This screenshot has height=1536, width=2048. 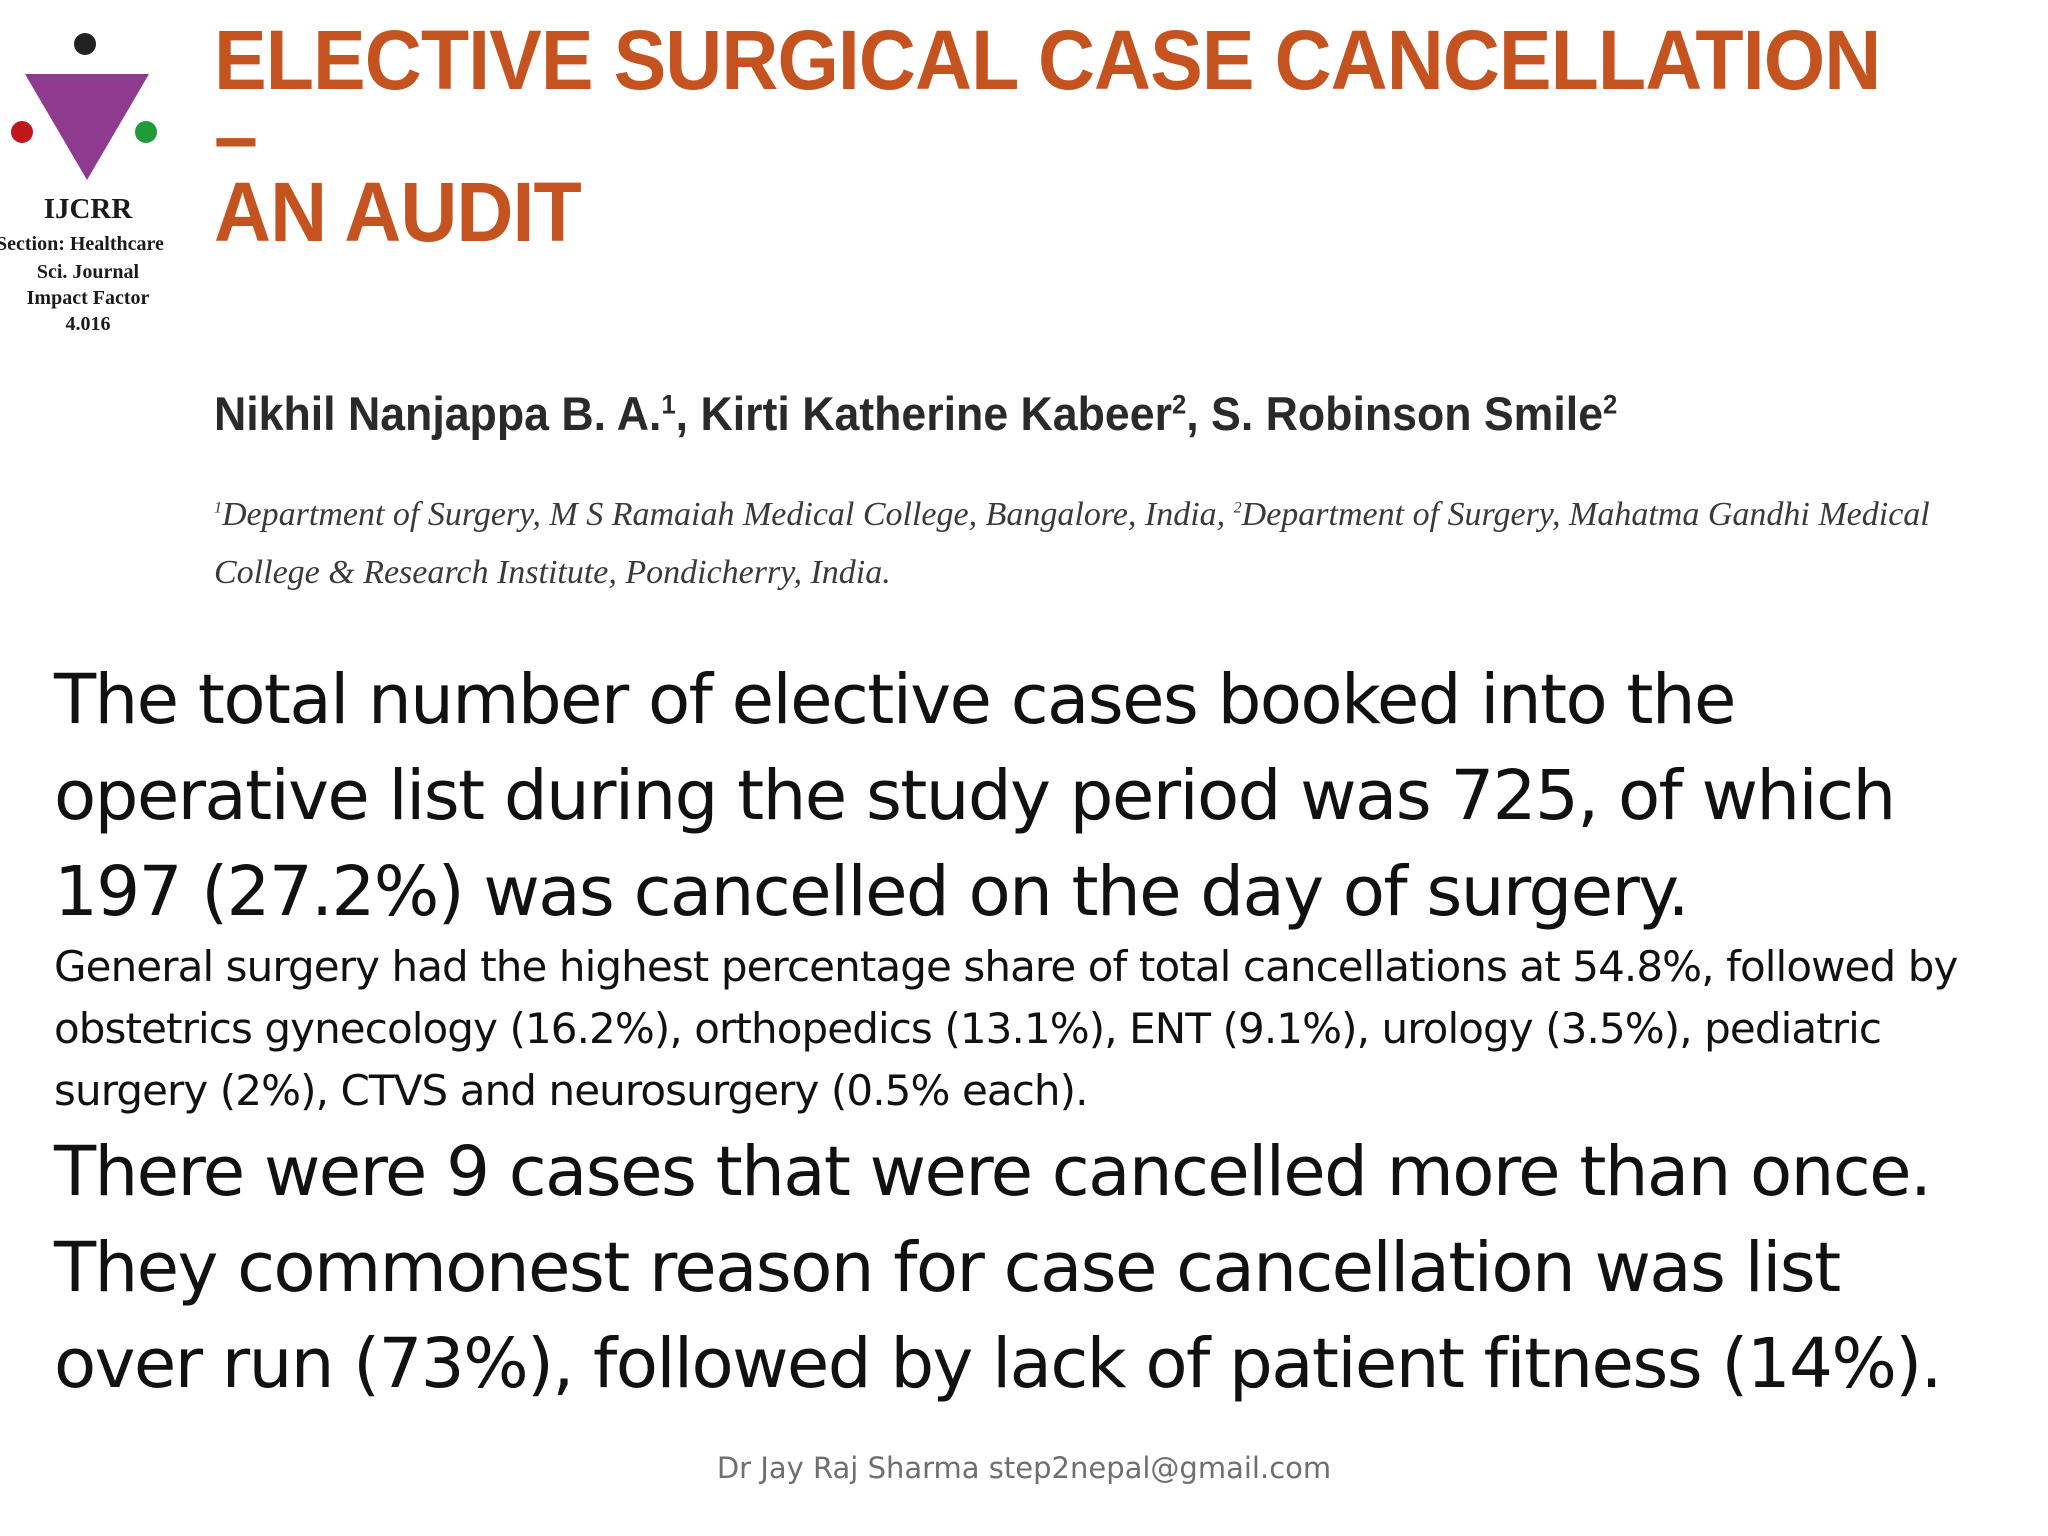 I want to click on author-name: S. Robinson Smile, so click(x=1407, y=413).